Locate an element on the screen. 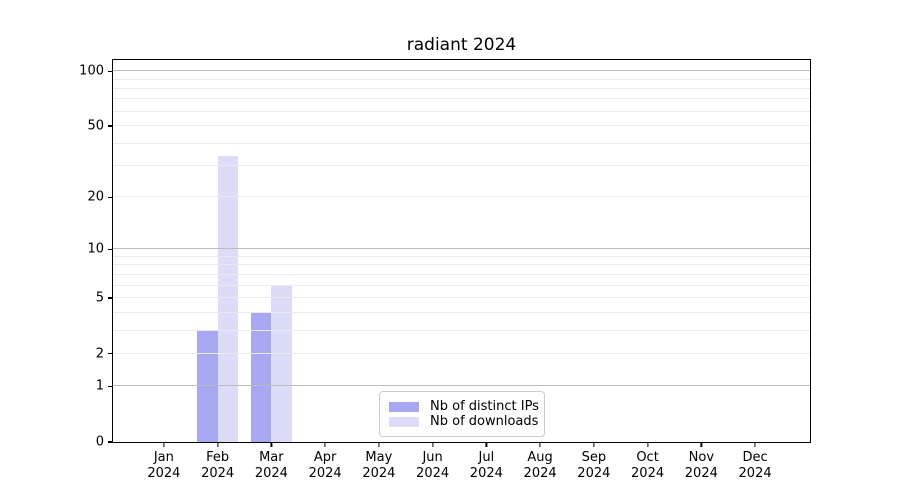 The width and height of the screenshot is (900, 500). x-tick-label-8: Aug 2024 is located at coordinates (540, 465).